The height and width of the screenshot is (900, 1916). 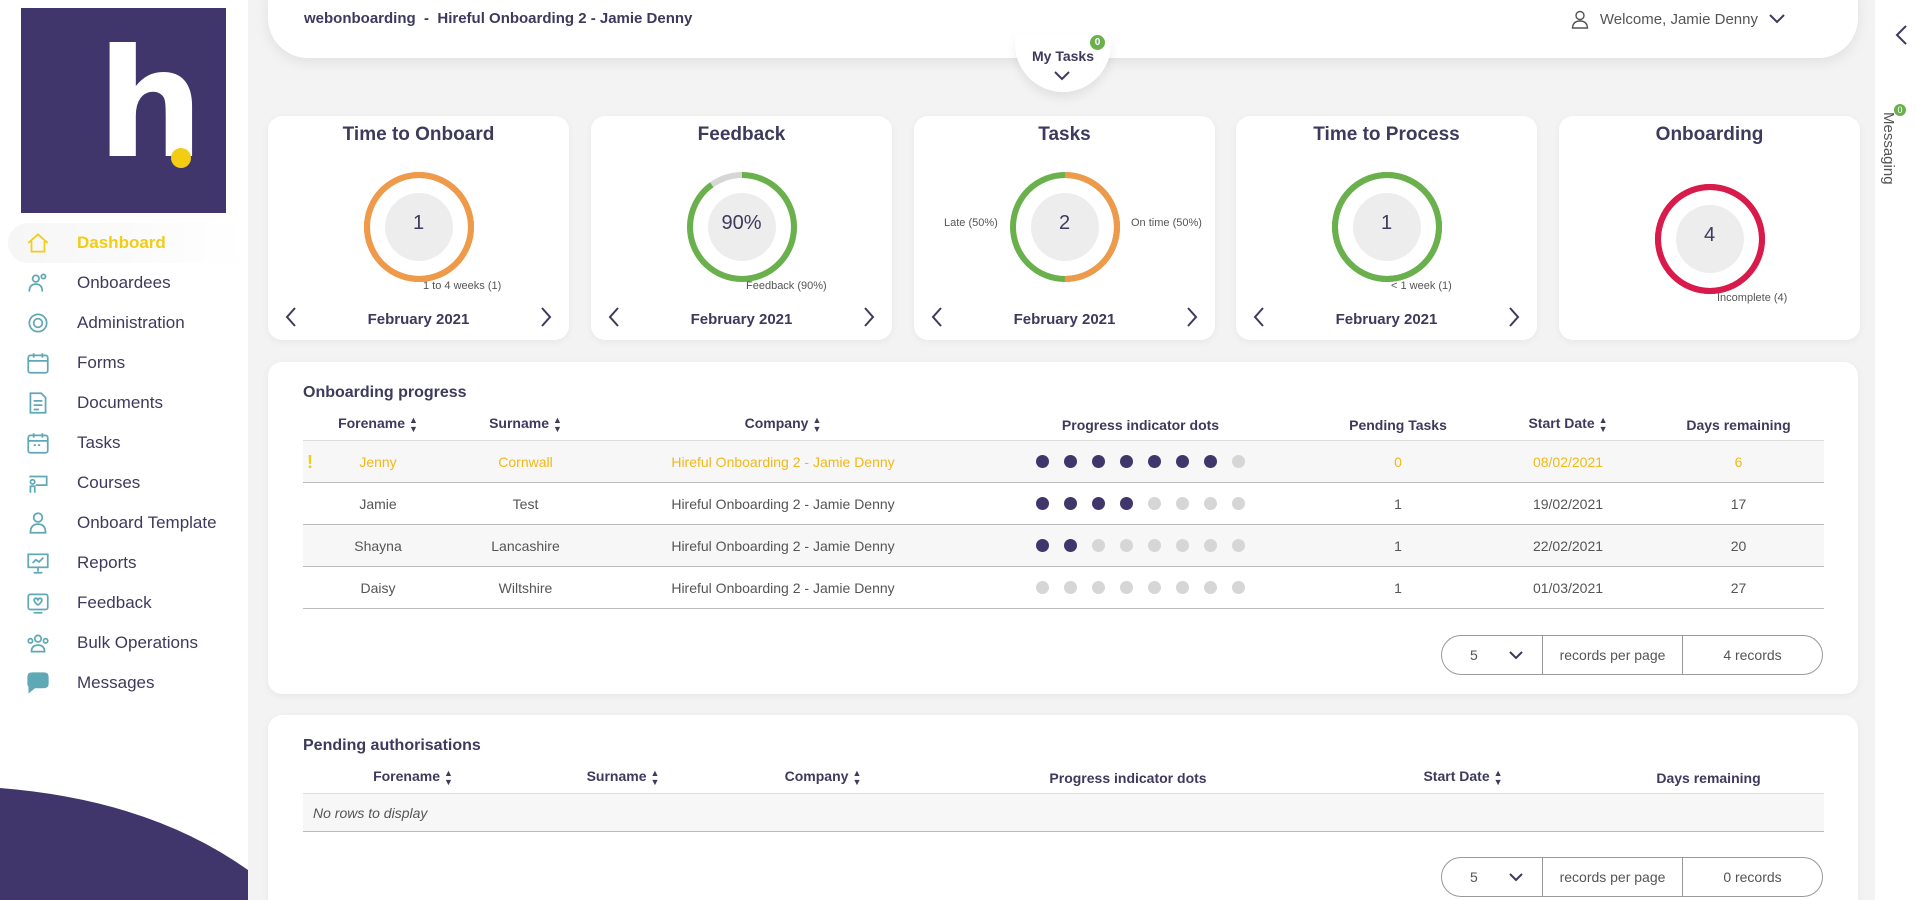 What do you see at coordinates (124, 323) in the screenshot?
I see `sidebar-item-administration: Administration` at bounding box center [124, 323].